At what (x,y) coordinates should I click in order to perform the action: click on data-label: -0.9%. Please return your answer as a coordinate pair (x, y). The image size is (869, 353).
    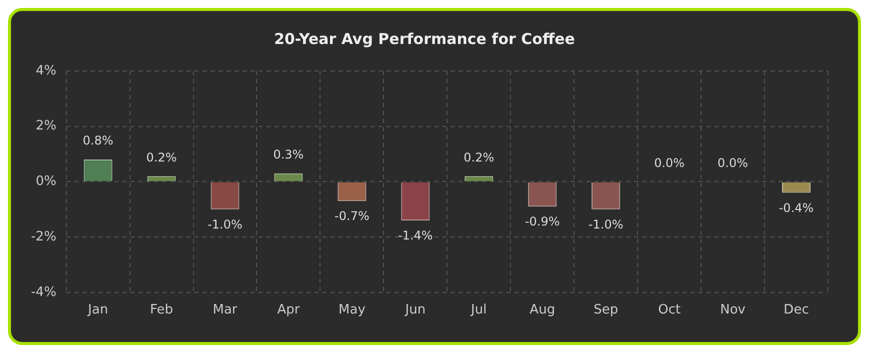
    Looking at the image, I should click on (542, 221).